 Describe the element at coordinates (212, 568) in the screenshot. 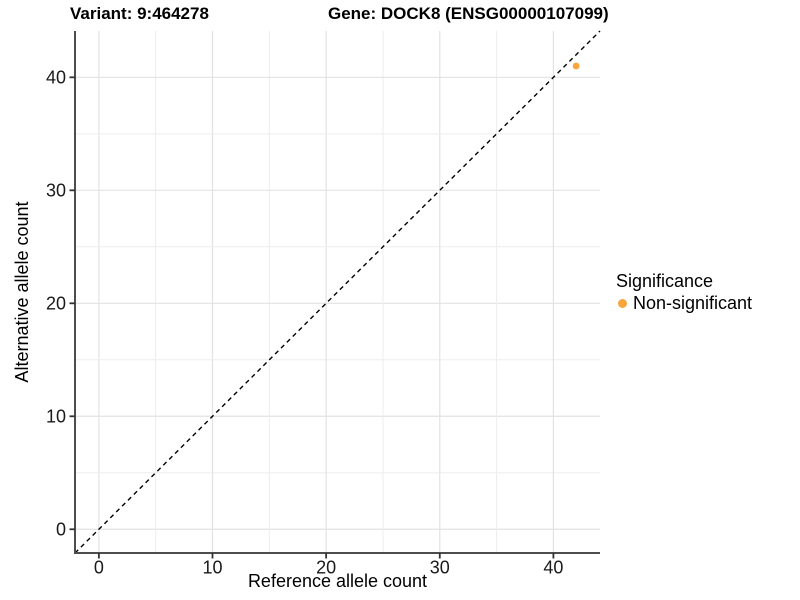

I see `x-tick-label-10: 10` at that location.